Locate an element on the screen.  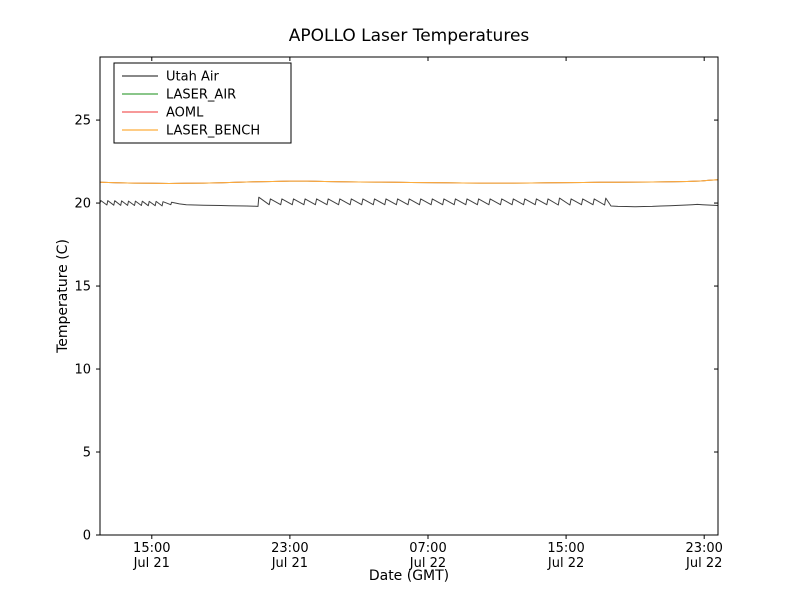
series-line-laser-bench is located at coordinates (409, 181).